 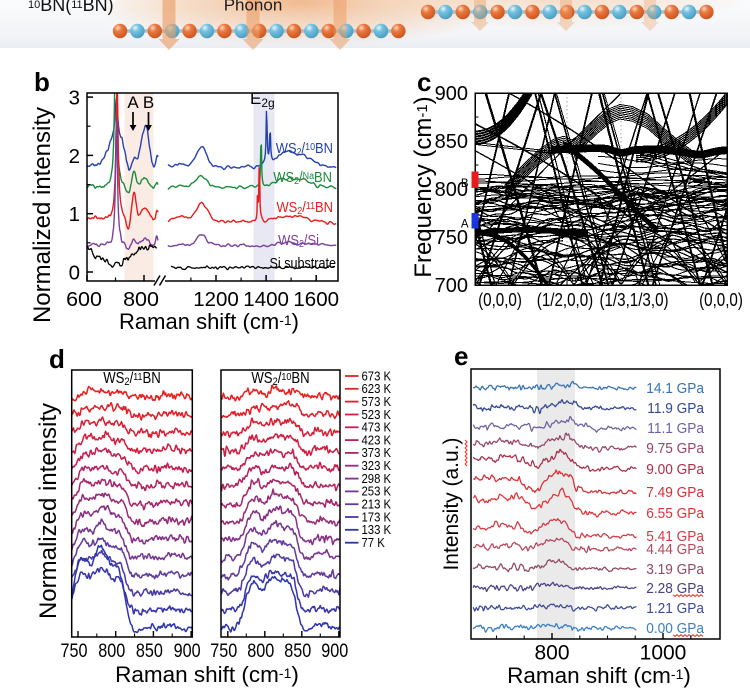 What do you see at coordinates (451, 503) in the screenshot?
I see `svg-text: Intensity (a.u.)` at bounding box center [451, 503].